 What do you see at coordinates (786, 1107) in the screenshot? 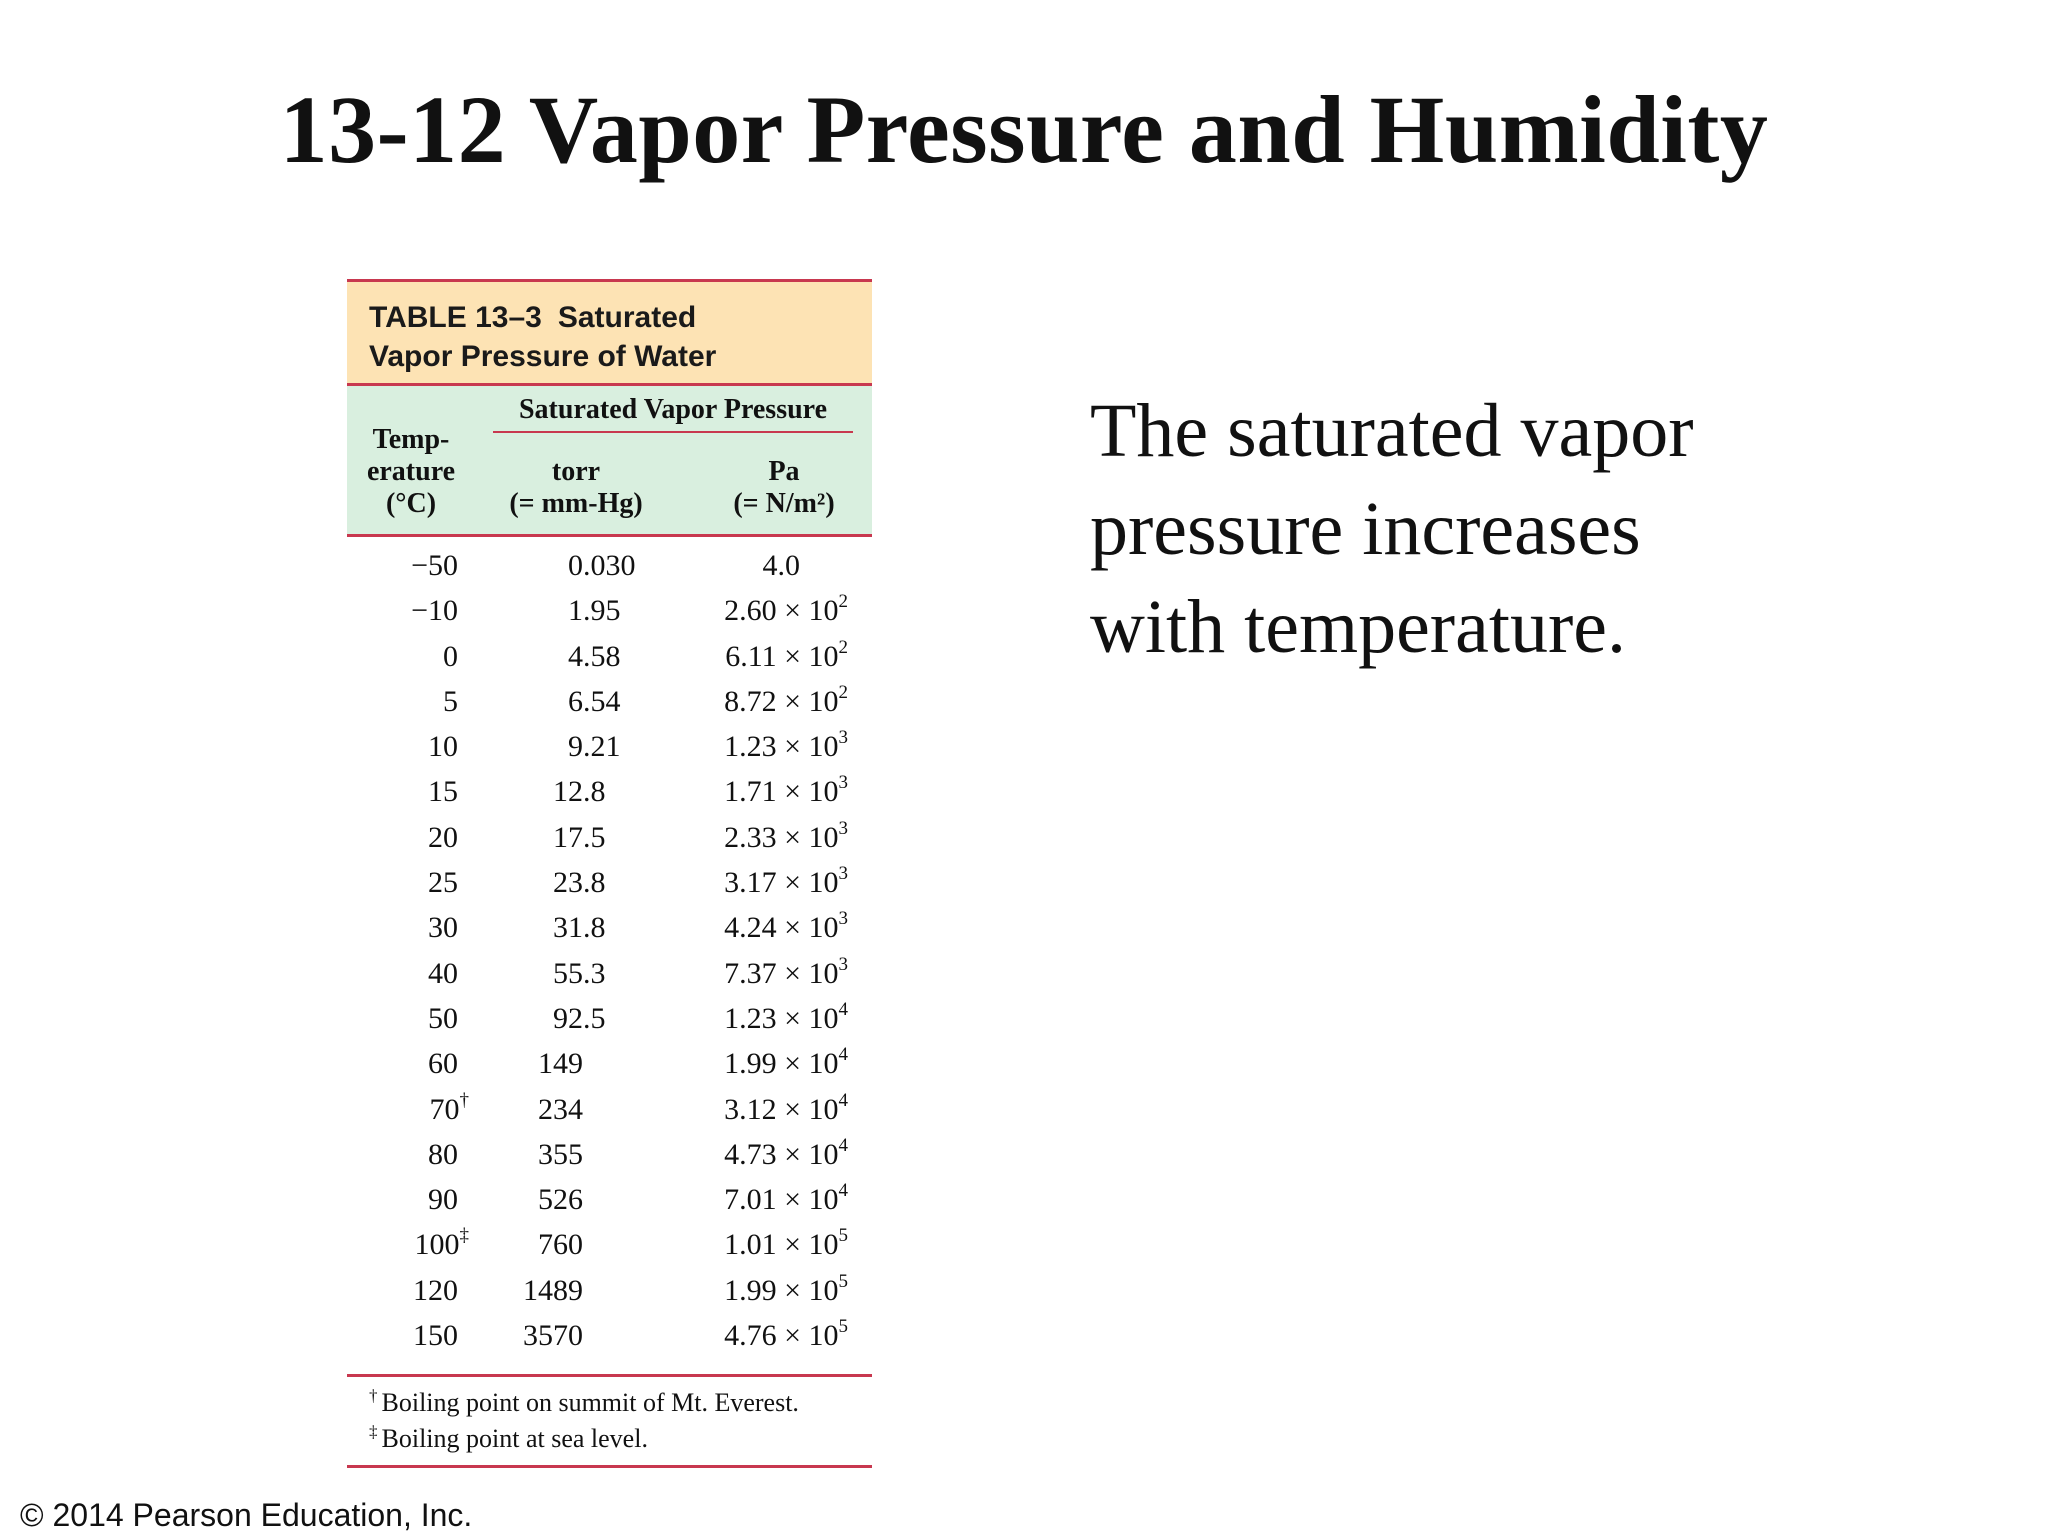
I see `pascal-cell: 3.12 × 10⁴` at bounding box center [786, 1107].